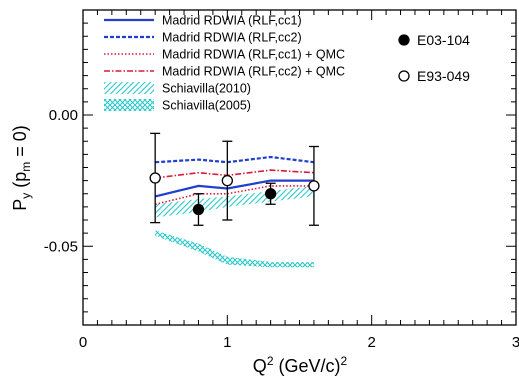  What do you see at coordinates (307, 366) in the screenshot?
I see `x-title-mid: (GeV/c)` at bounding box center [307, 366].